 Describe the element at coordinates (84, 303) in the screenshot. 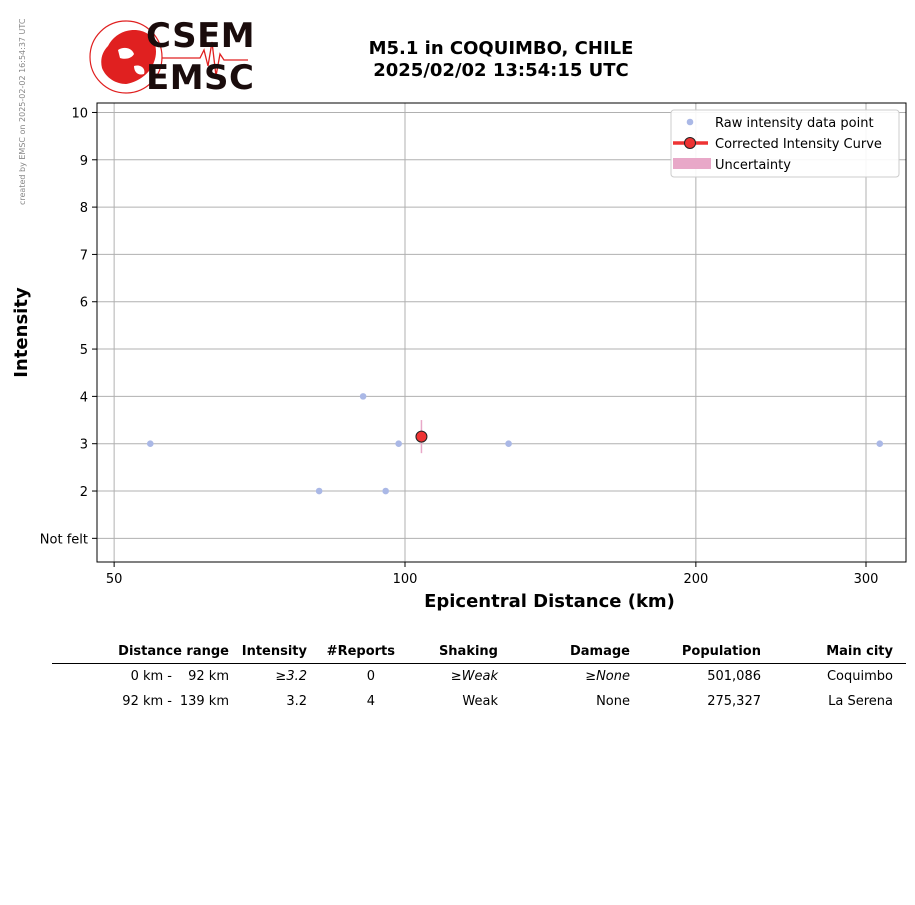

I see `y-tick-label: 6` at that location.